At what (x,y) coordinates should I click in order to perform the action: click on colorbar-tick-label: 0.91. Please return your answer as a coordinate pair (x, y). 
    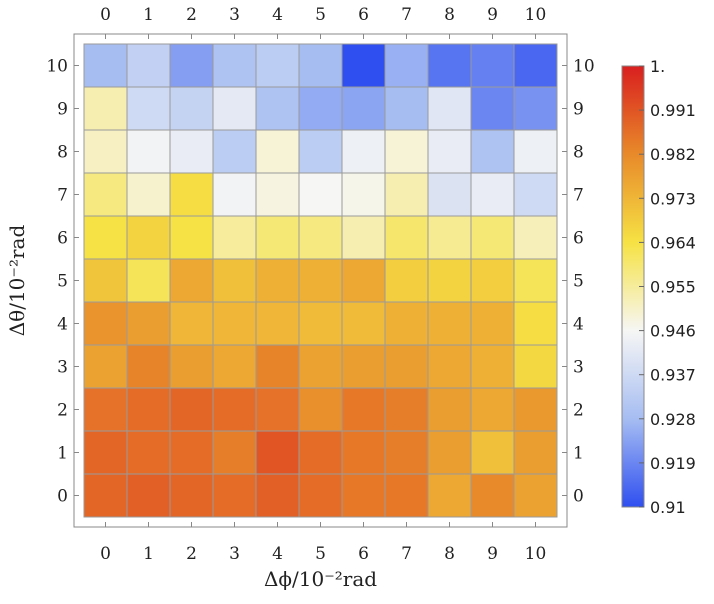
    Looking at the image, I should click on (668, 507).